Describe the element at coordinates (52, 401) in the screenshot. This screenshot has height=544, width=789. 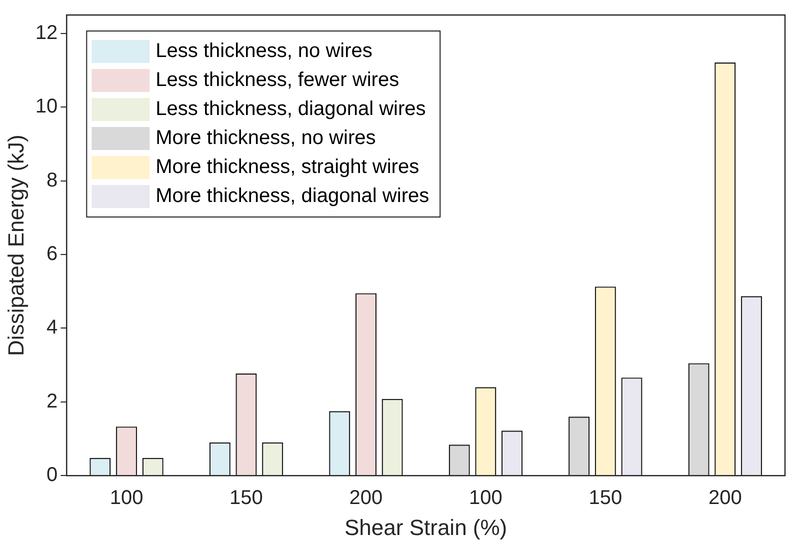
I see `y-tick-label: 2` at that location.